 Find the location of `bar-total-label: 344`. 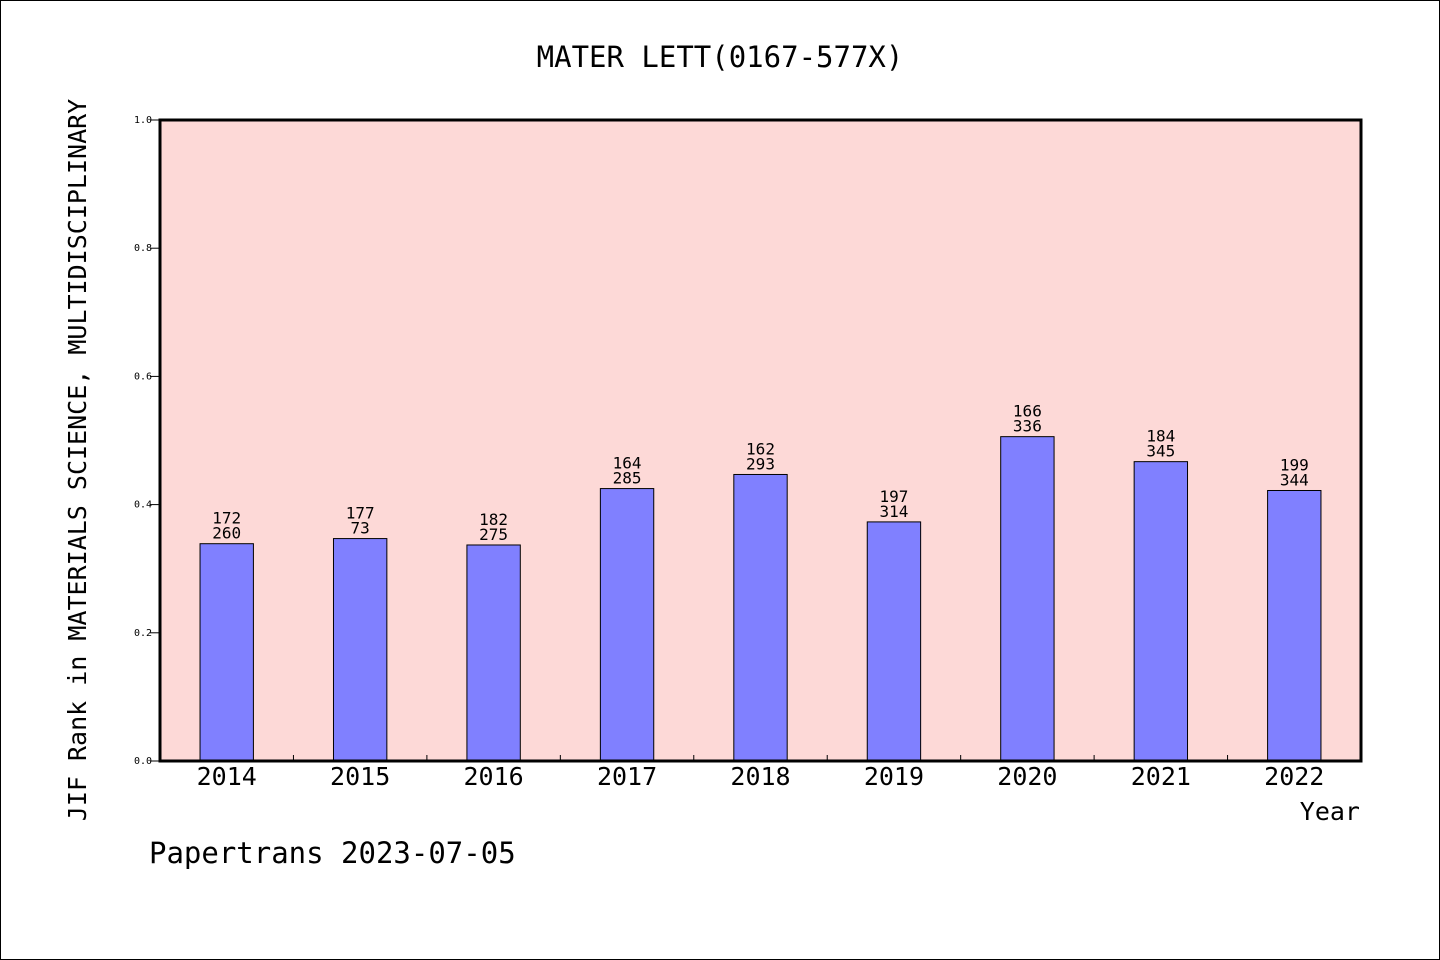

bar-total-label: 344 is located at coordinates (1294, 479).